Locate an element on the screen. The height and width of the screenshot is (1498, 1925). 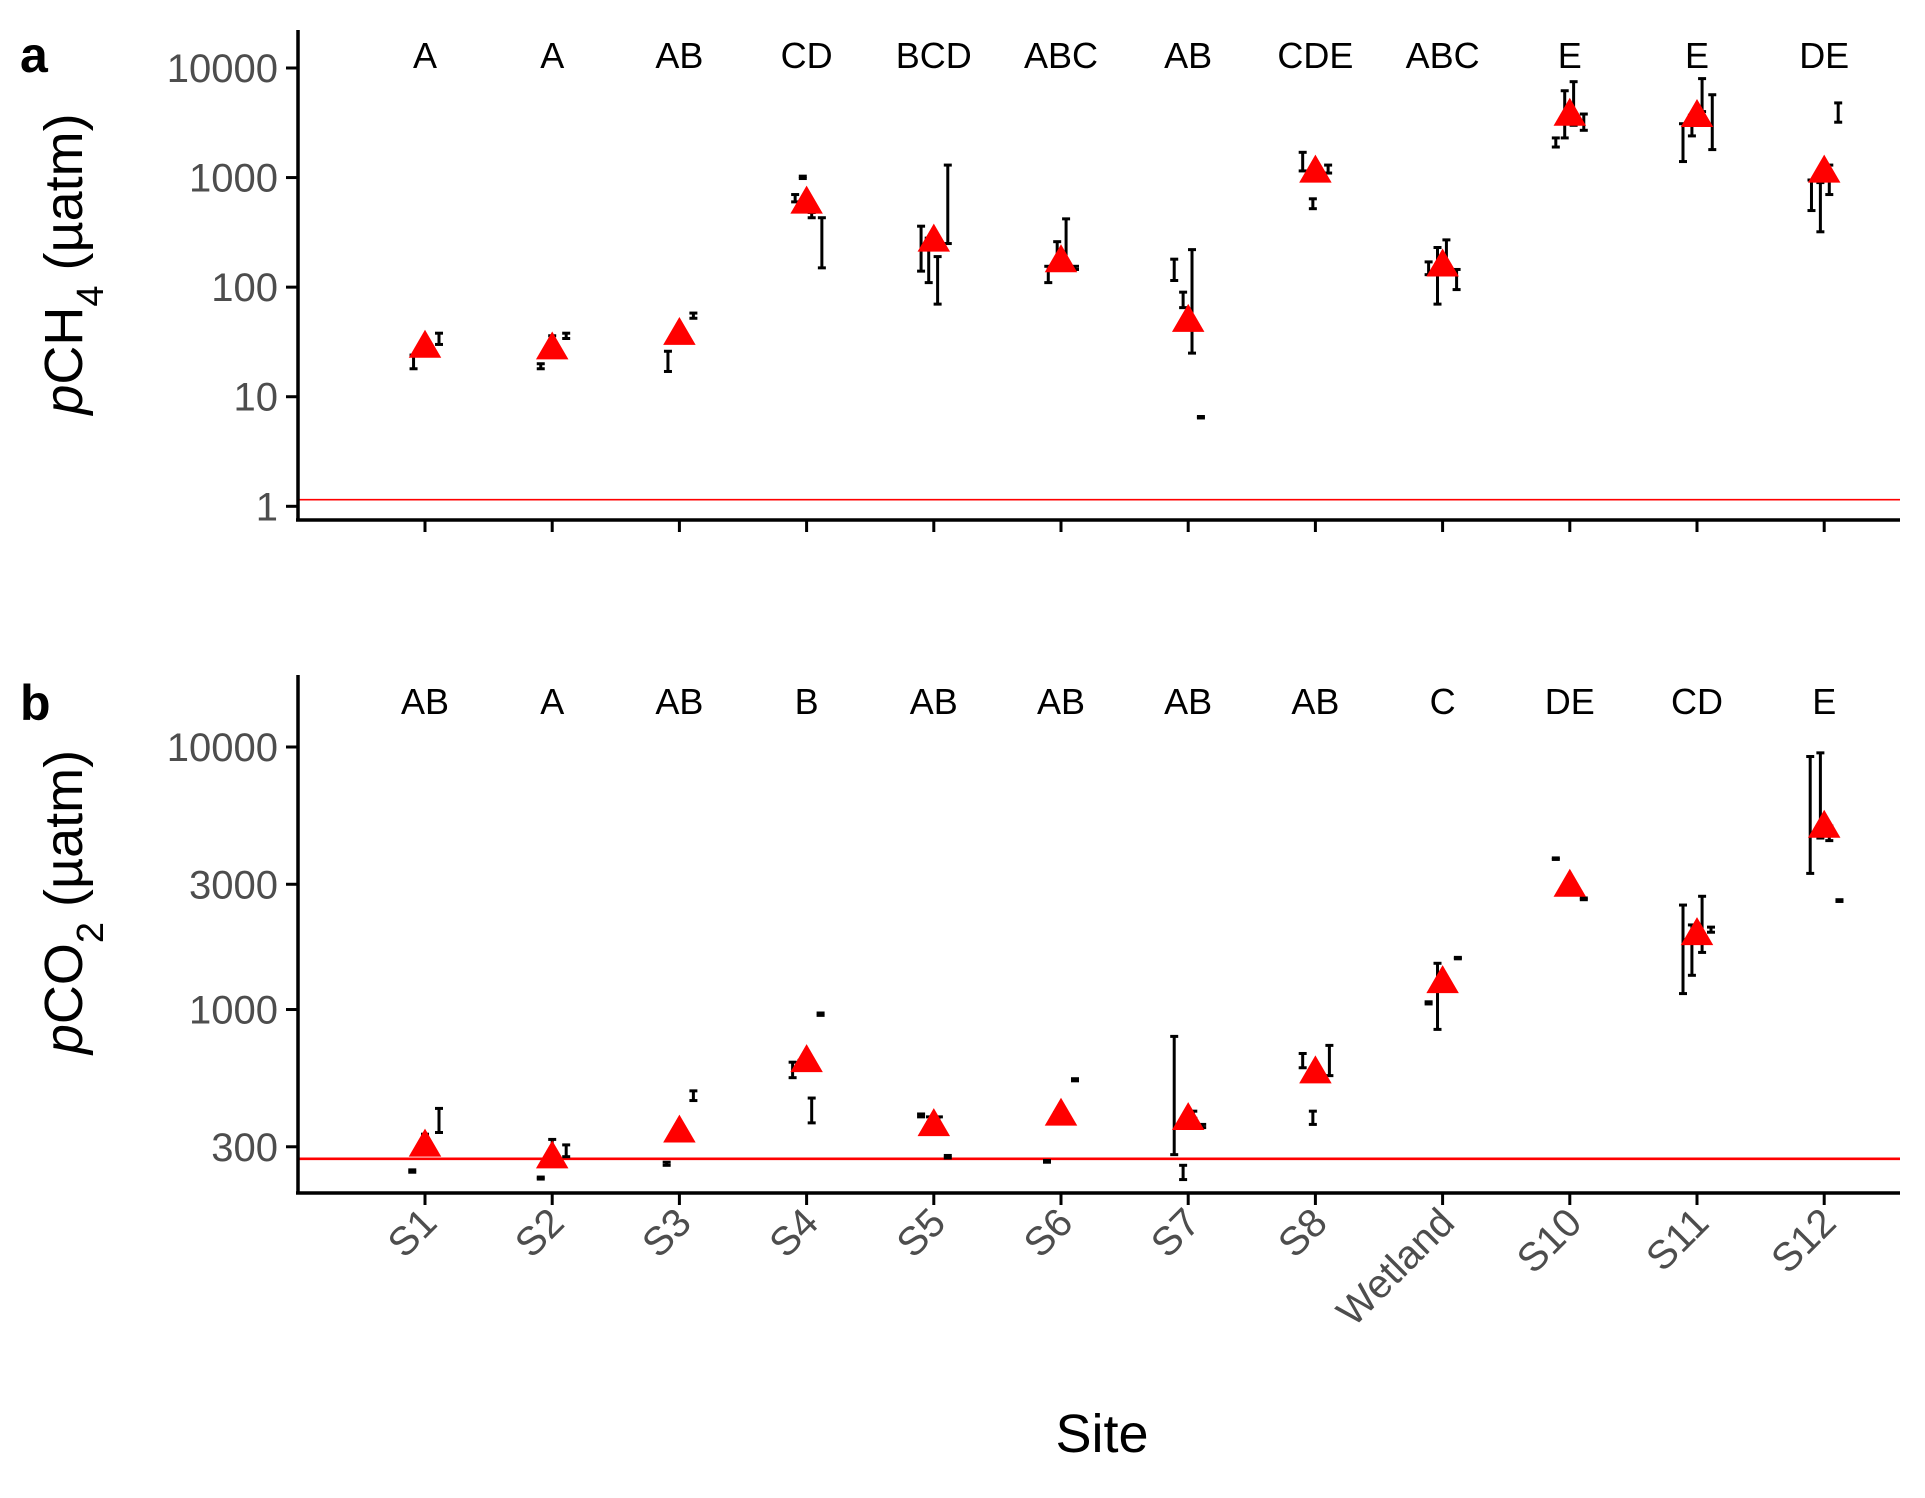
x-axis-label: Site is located at coordinates (1101, 1434).